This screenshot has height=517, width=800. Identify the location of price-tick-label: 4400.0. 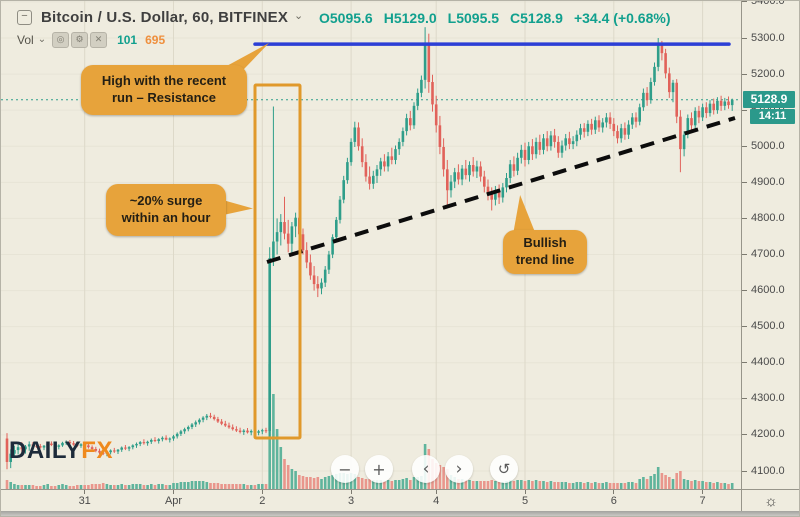
(768, 362).